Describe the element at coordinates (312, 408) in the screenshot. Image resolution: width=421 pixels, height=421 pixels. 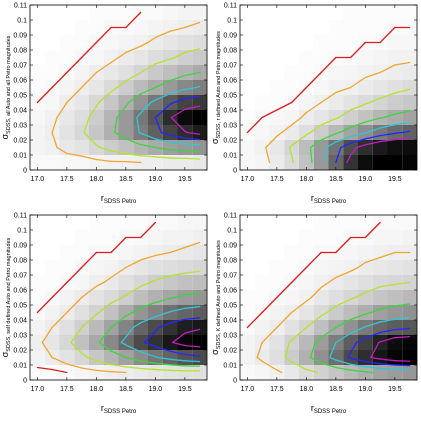
I see `x-axis-label-main: r` at that location.